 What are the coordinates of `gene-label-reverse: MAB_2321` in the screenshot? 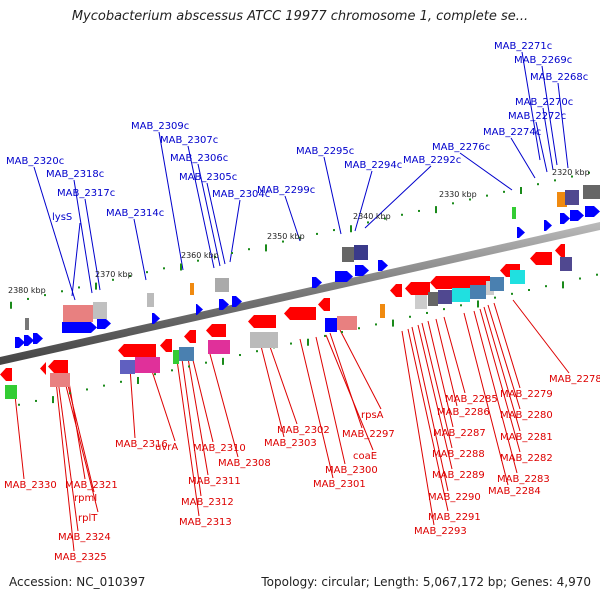 It's located at (91, 485).